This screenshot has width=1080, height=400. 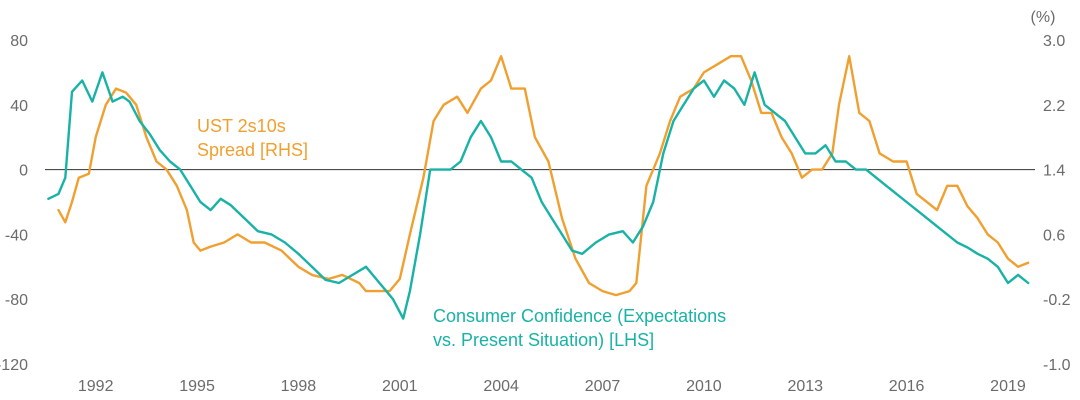 I want to click on right-tick-label: -0.2, so click(x=1057, y=300).